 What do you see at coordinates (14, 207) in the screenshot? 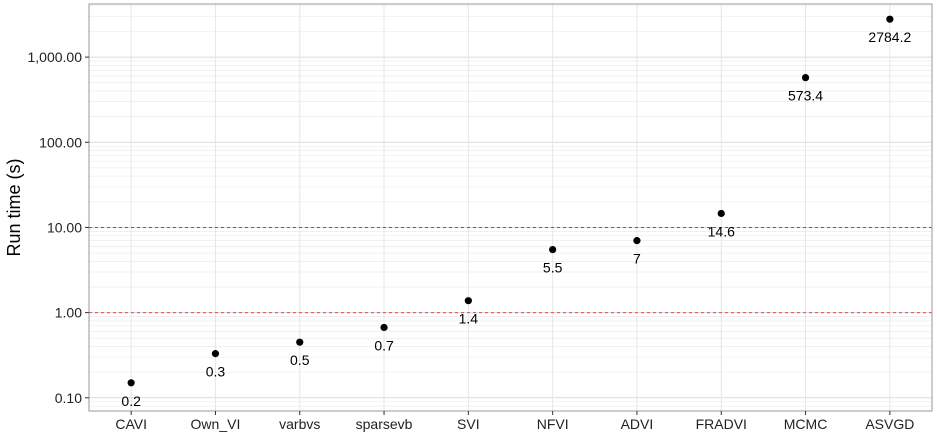
I see `y-axis-title: Run time (s)` at bounding box center [14, 207].